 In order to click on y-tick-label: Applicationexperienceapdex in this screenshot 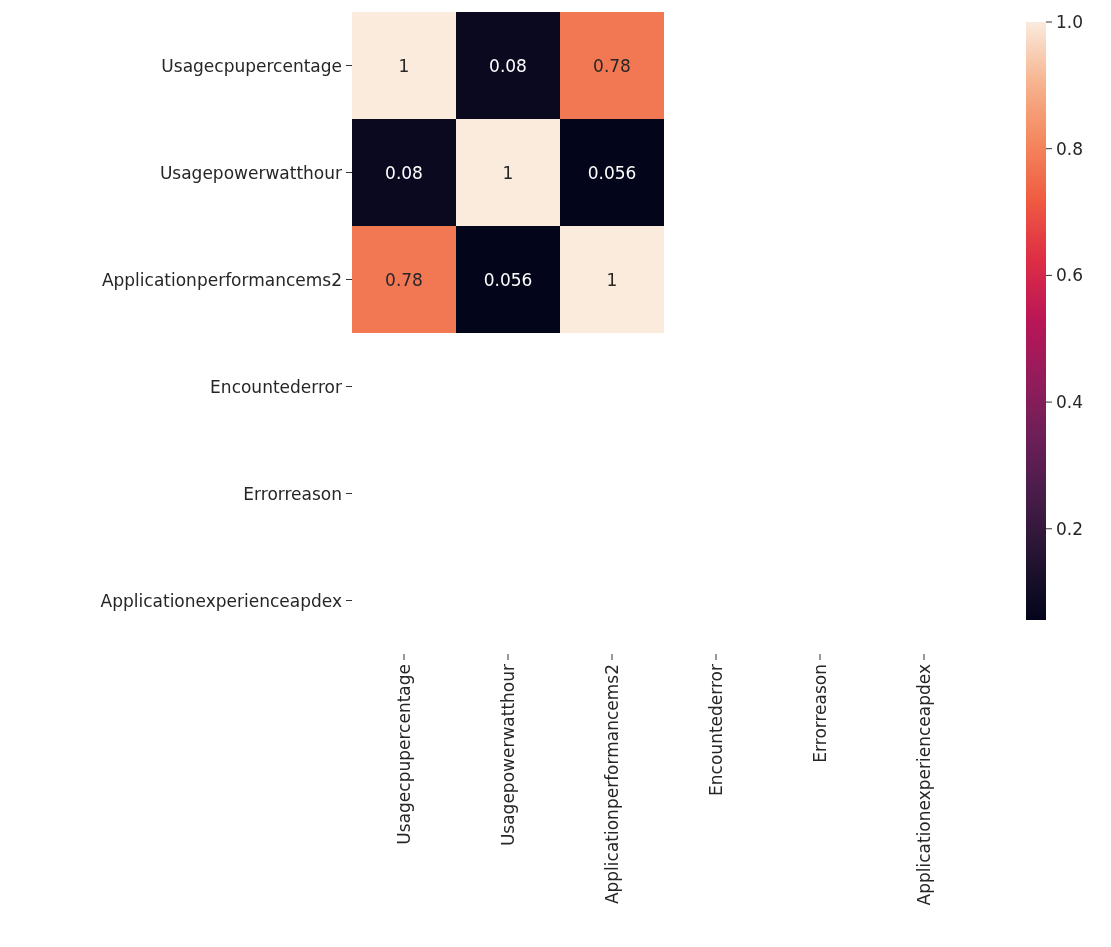, I will do `click(221, 600)`.